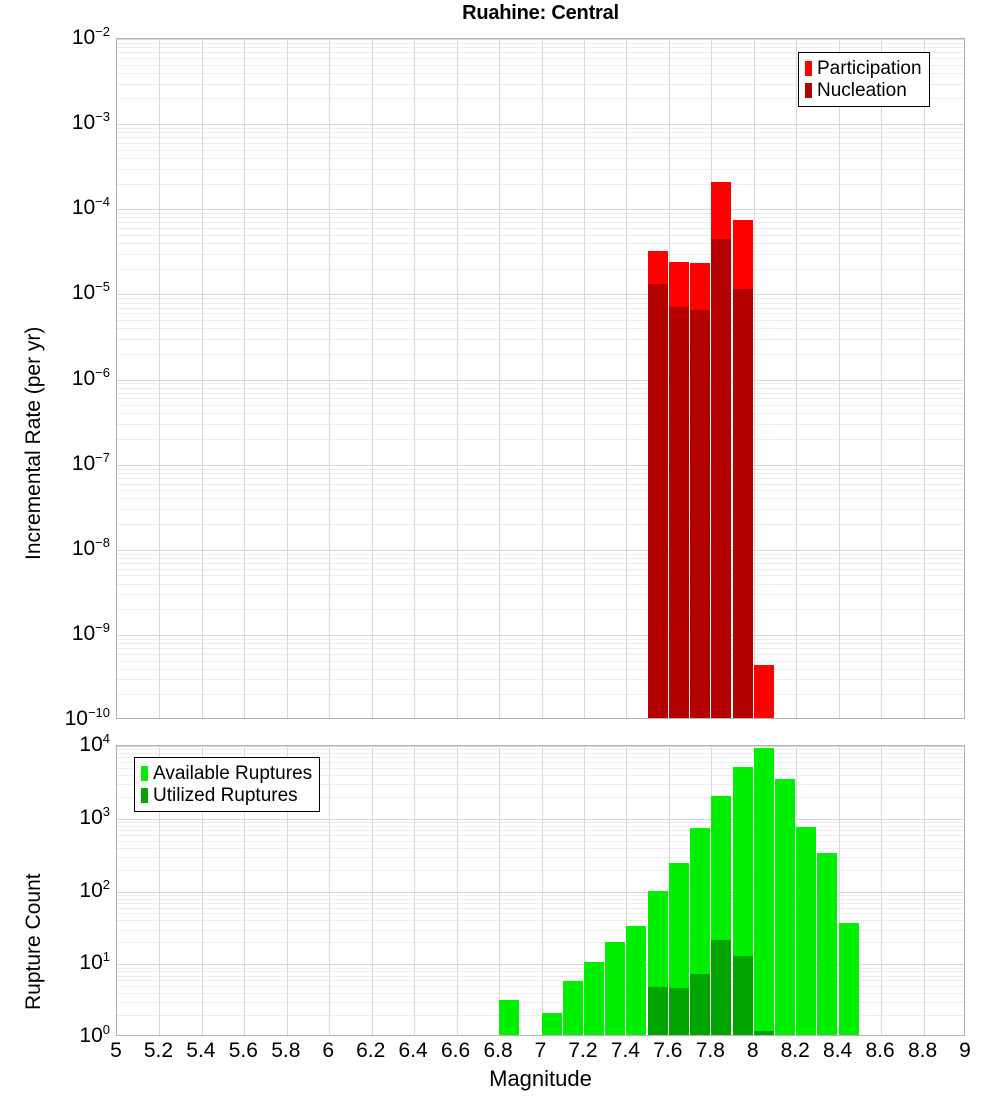  What do you see at coordinates (144, 795) in the screenshot?
I see `utilized-ruptures-color-swatch-icon` at bounding box center [144, 795].